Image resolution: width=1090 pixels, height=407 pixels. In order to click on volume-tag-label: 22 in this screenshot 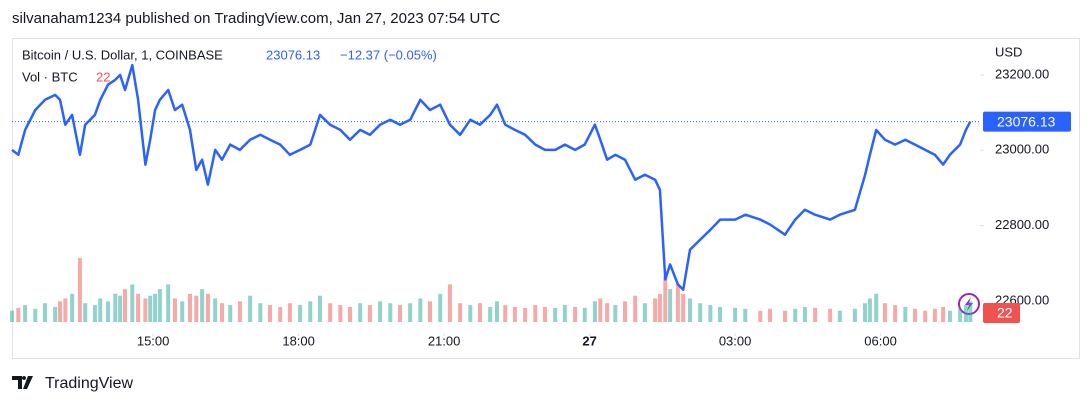, I will do `click(1005, 313)`.